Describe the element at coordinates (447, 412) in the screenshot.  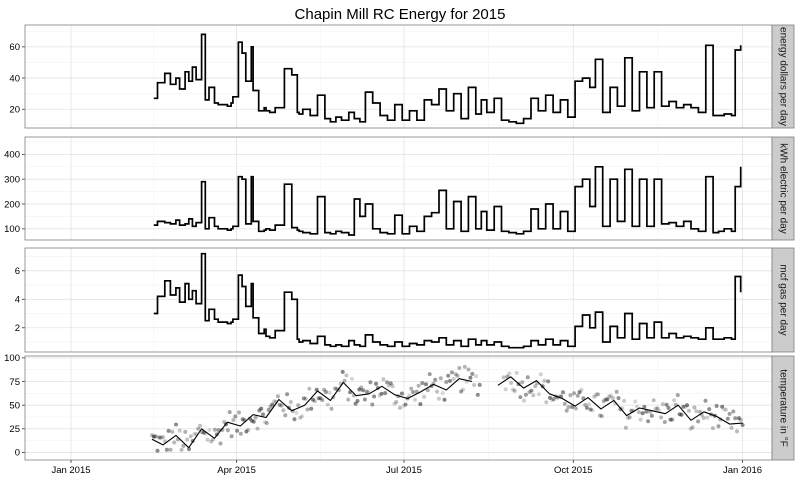
I see `temperature-smooth-line` at that location.